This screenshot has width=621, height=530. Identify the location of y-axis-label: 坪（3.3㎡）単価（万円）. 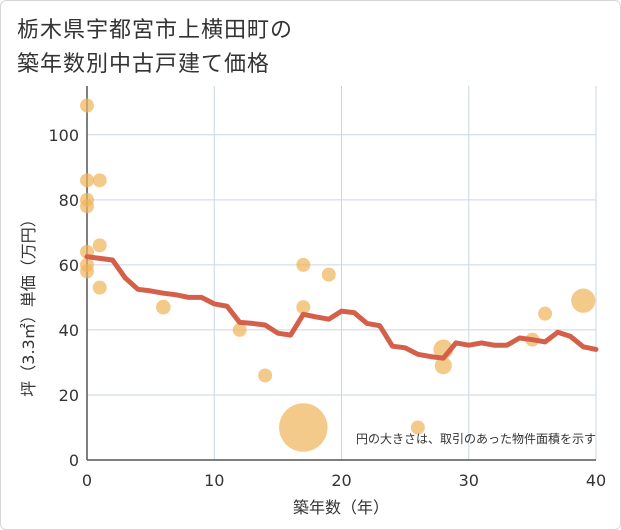
(28, 303).